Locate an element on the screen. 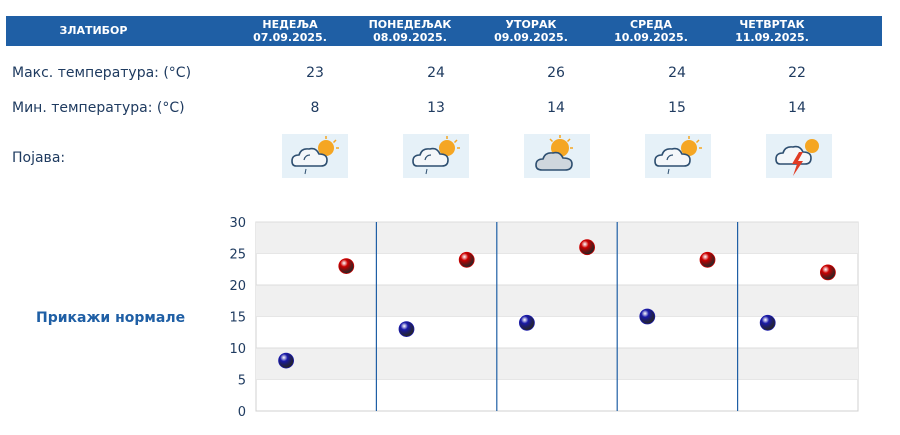 The width and height of the screenshot is (900, 435). day-header-4: СРЕДА 10.09.2025. is located at coordinates (651, 31).